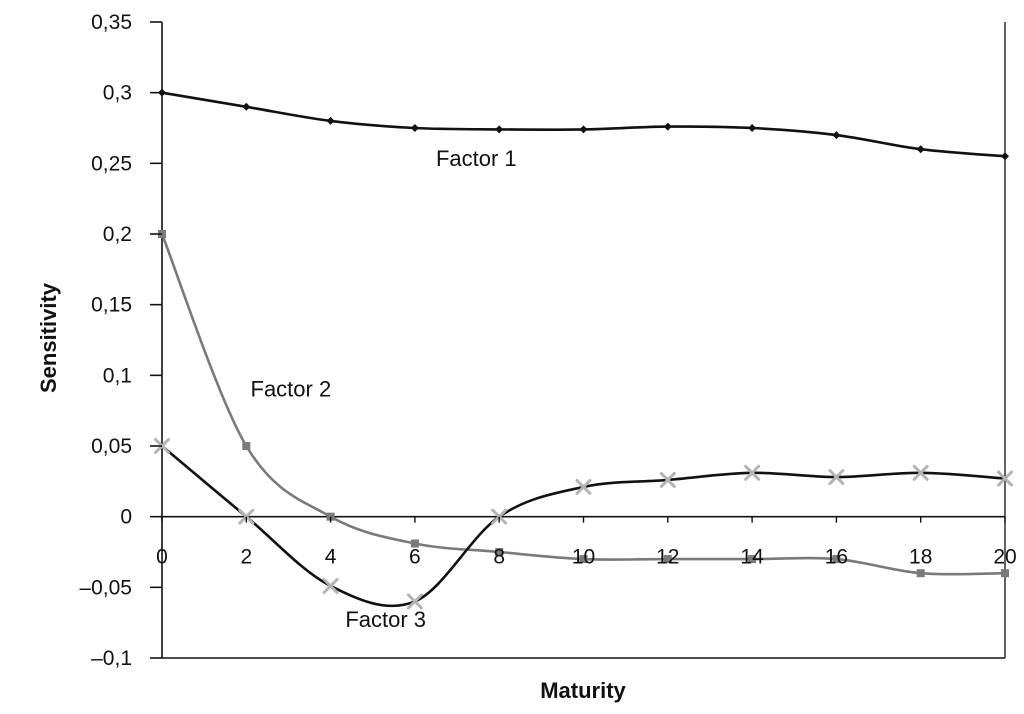  Describe the element at coordinates (1004, 557) in the screenshot. I see `x-tick-label: 20` at that location.